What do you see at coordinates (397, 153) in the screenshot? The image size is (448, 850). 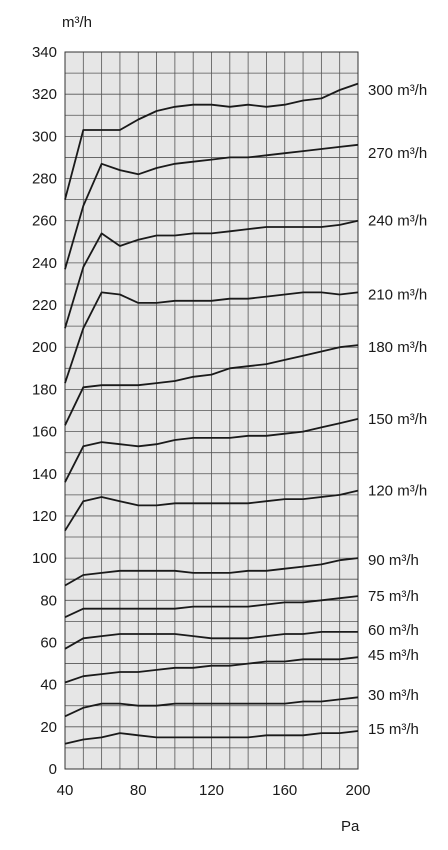 I see `series-label: 270 m³/h` at bounding box center [397, 153].